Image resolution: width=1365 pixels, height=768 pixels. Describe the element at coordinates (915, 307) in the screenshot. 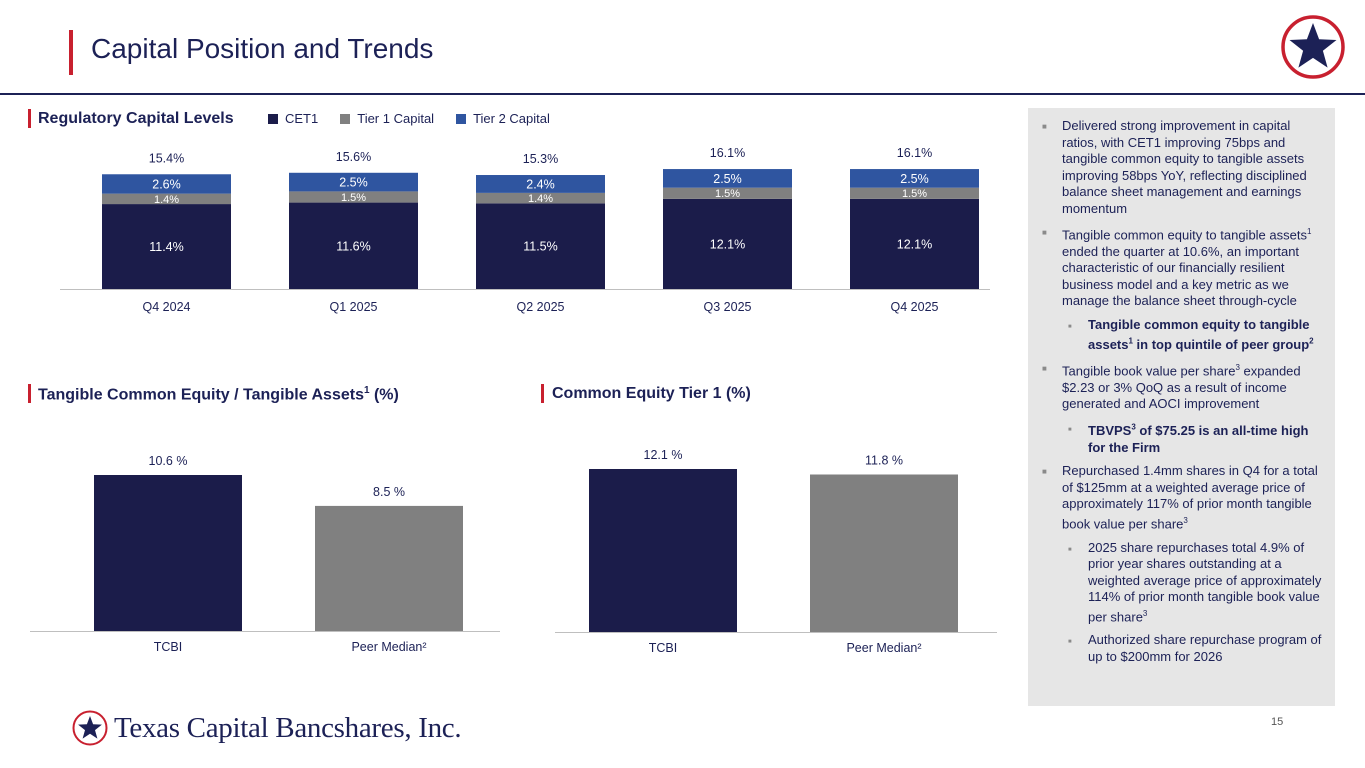

I see `x-tick-label: Q4 2025` at that location.